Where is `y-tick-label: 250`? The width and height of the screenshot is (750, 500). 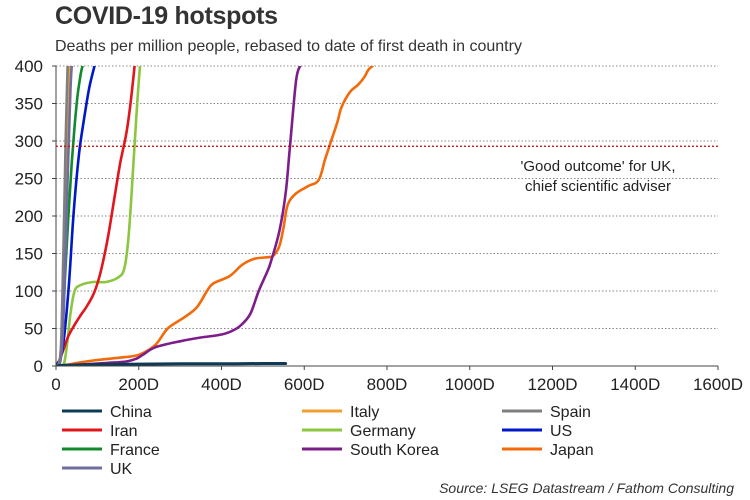
y-tick-label: 250 is located at coordinates (29, 179).